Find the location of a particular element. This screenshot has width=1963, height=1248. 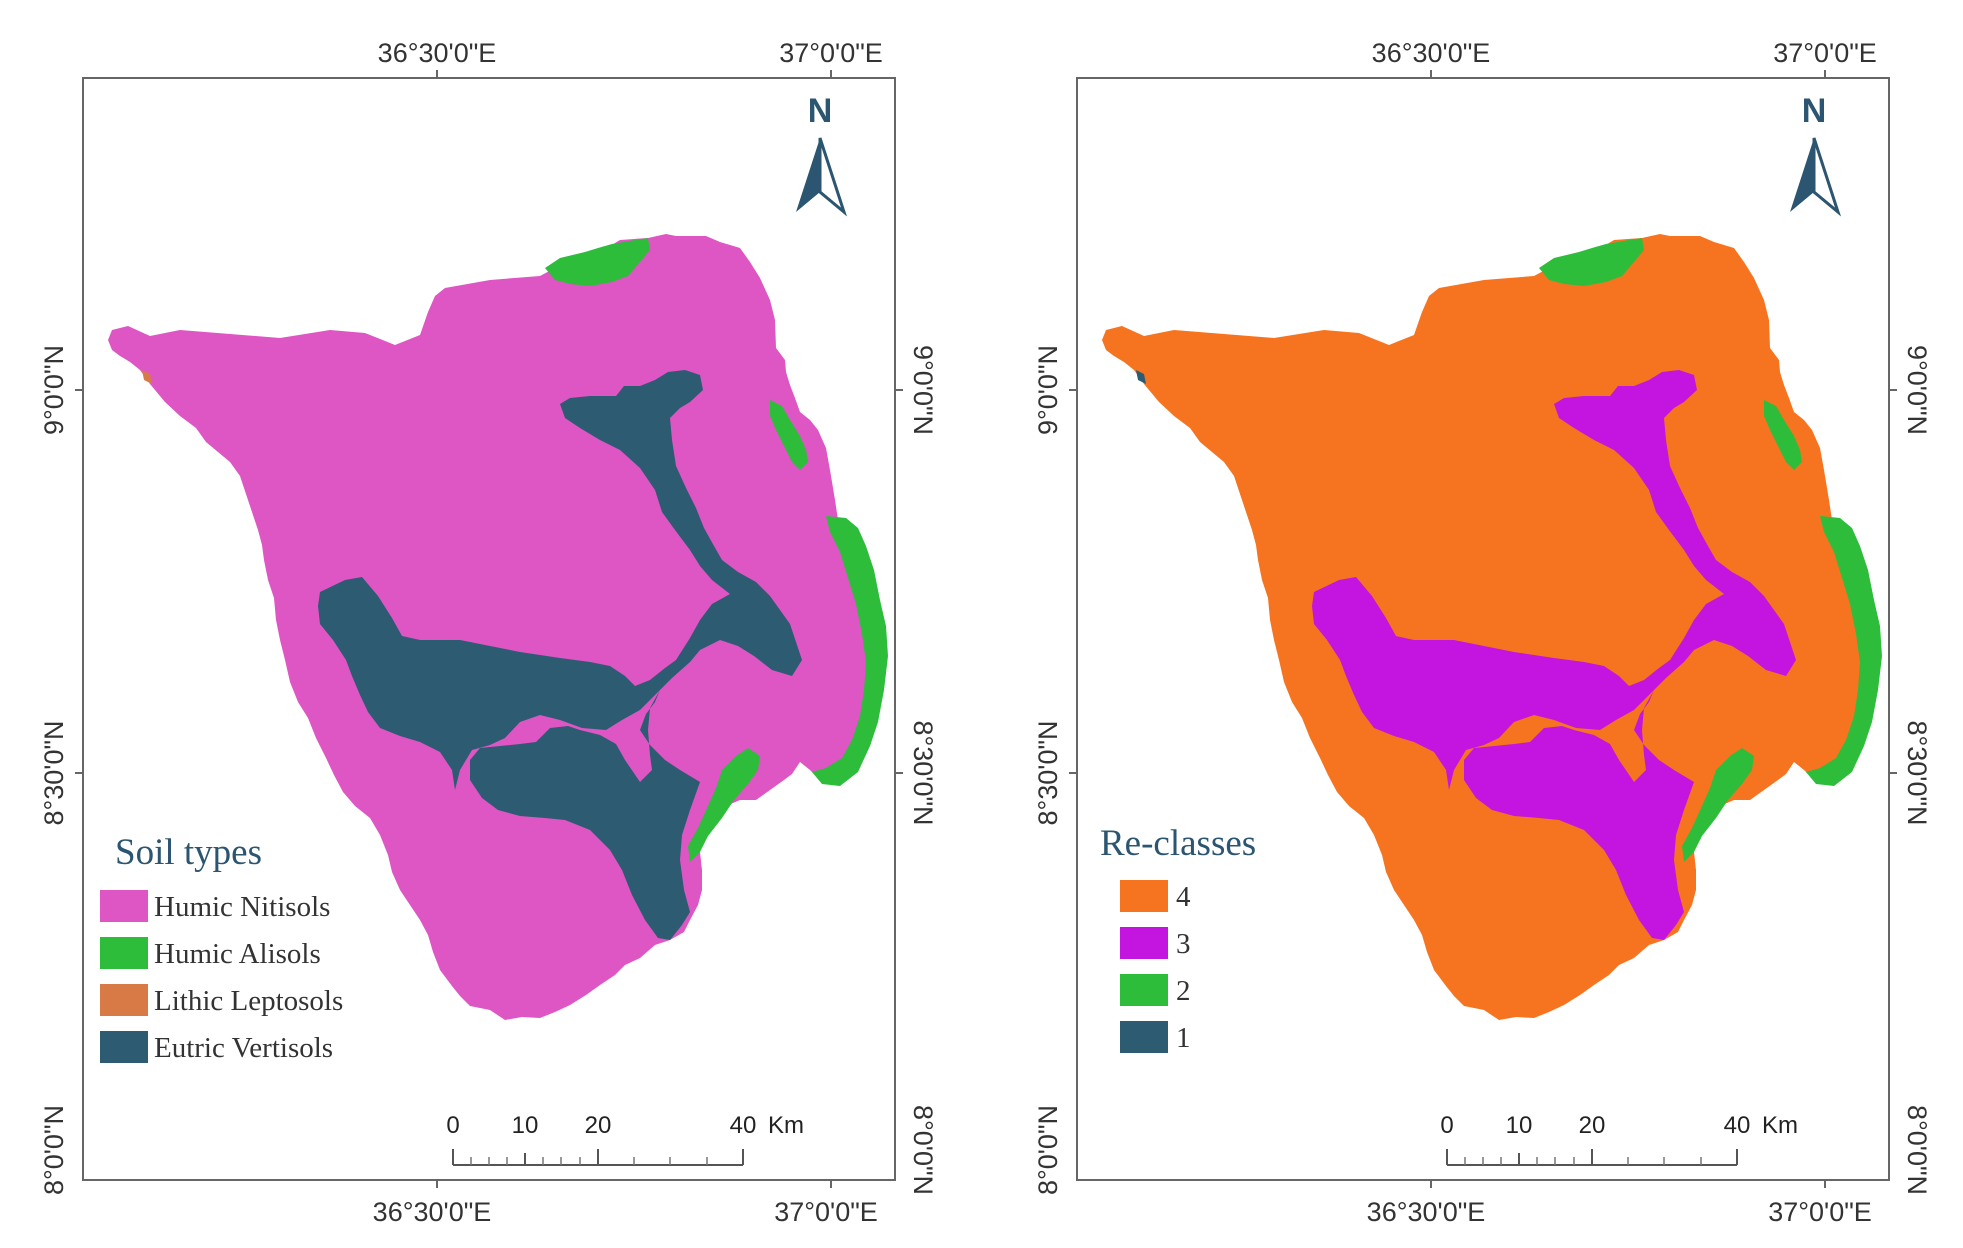

legend-label: Lithic Leptosols is located at coordinates (248, 1001).